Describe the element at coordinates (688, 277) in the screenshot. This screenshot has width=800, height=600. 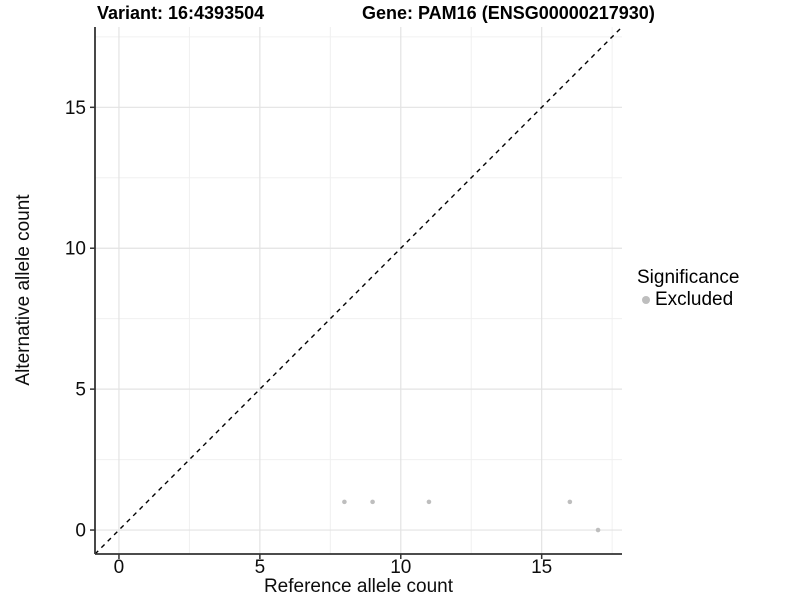
I see `legend-title: Significance` at that location.